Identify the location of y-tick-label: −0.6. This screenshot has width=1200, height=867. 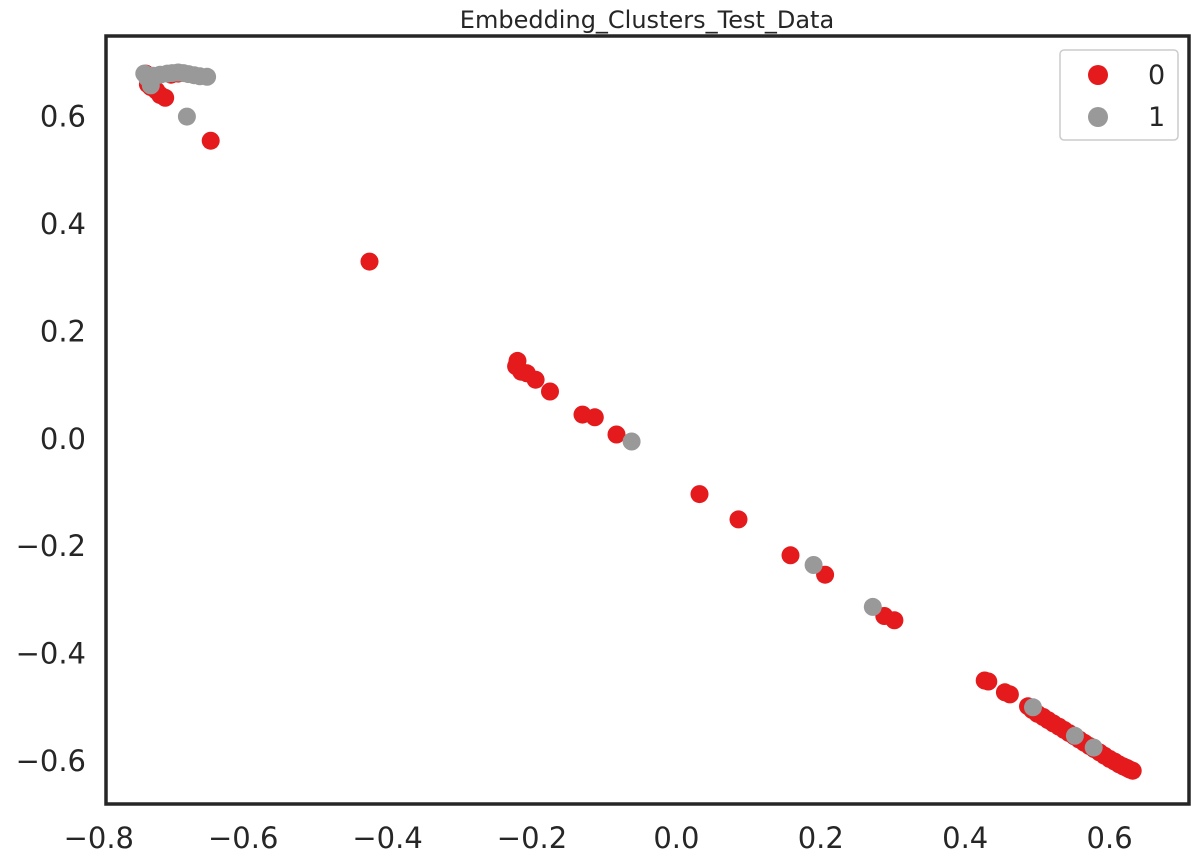
(51, 761).